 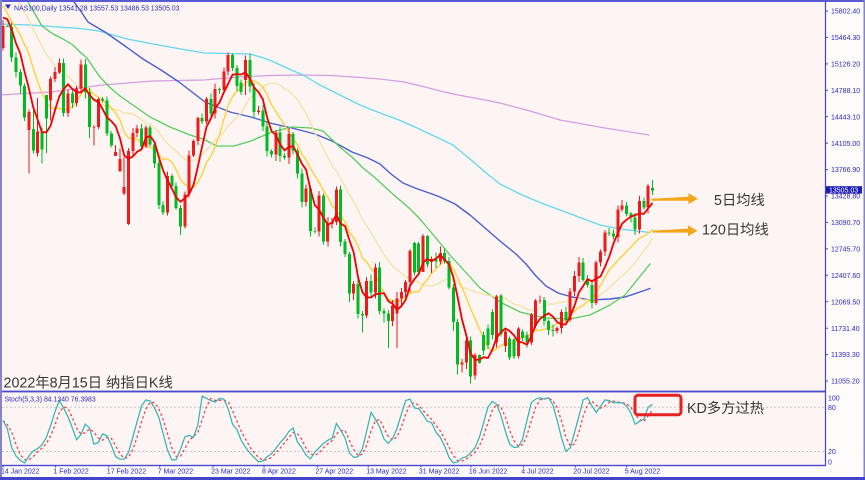 I want to click on svg-text: 13766.90, so click(x=845, y=170).